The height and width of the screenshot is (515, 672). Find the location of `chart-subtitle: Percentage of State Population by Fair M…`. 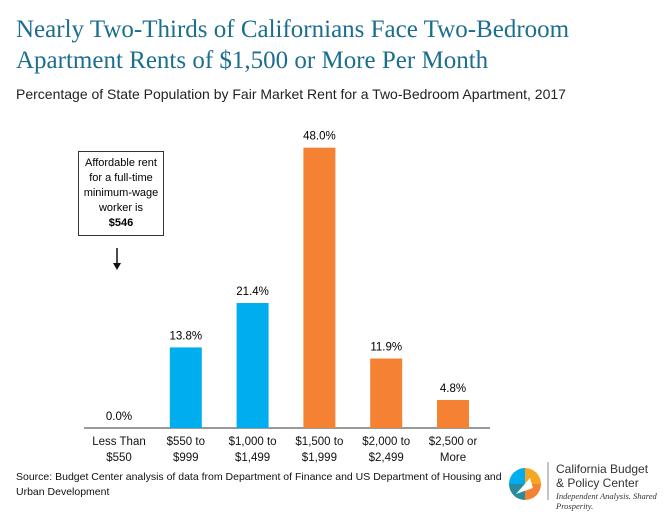

chart-subtitle: Percentage of State Population by Fair M… is located at coordinates (291, 94).